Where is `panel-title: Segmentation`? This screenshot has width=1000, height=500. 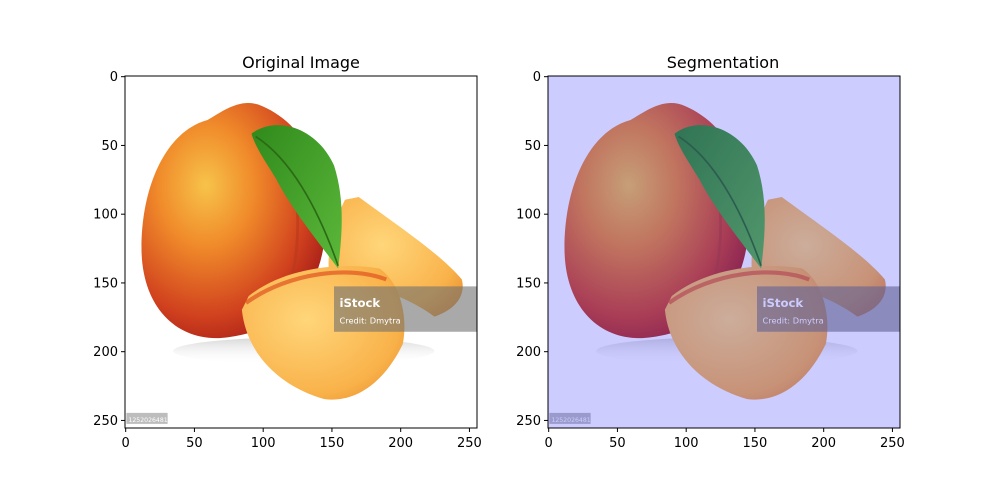
panel-title: Segmentation is located at coordinates (723, 62).